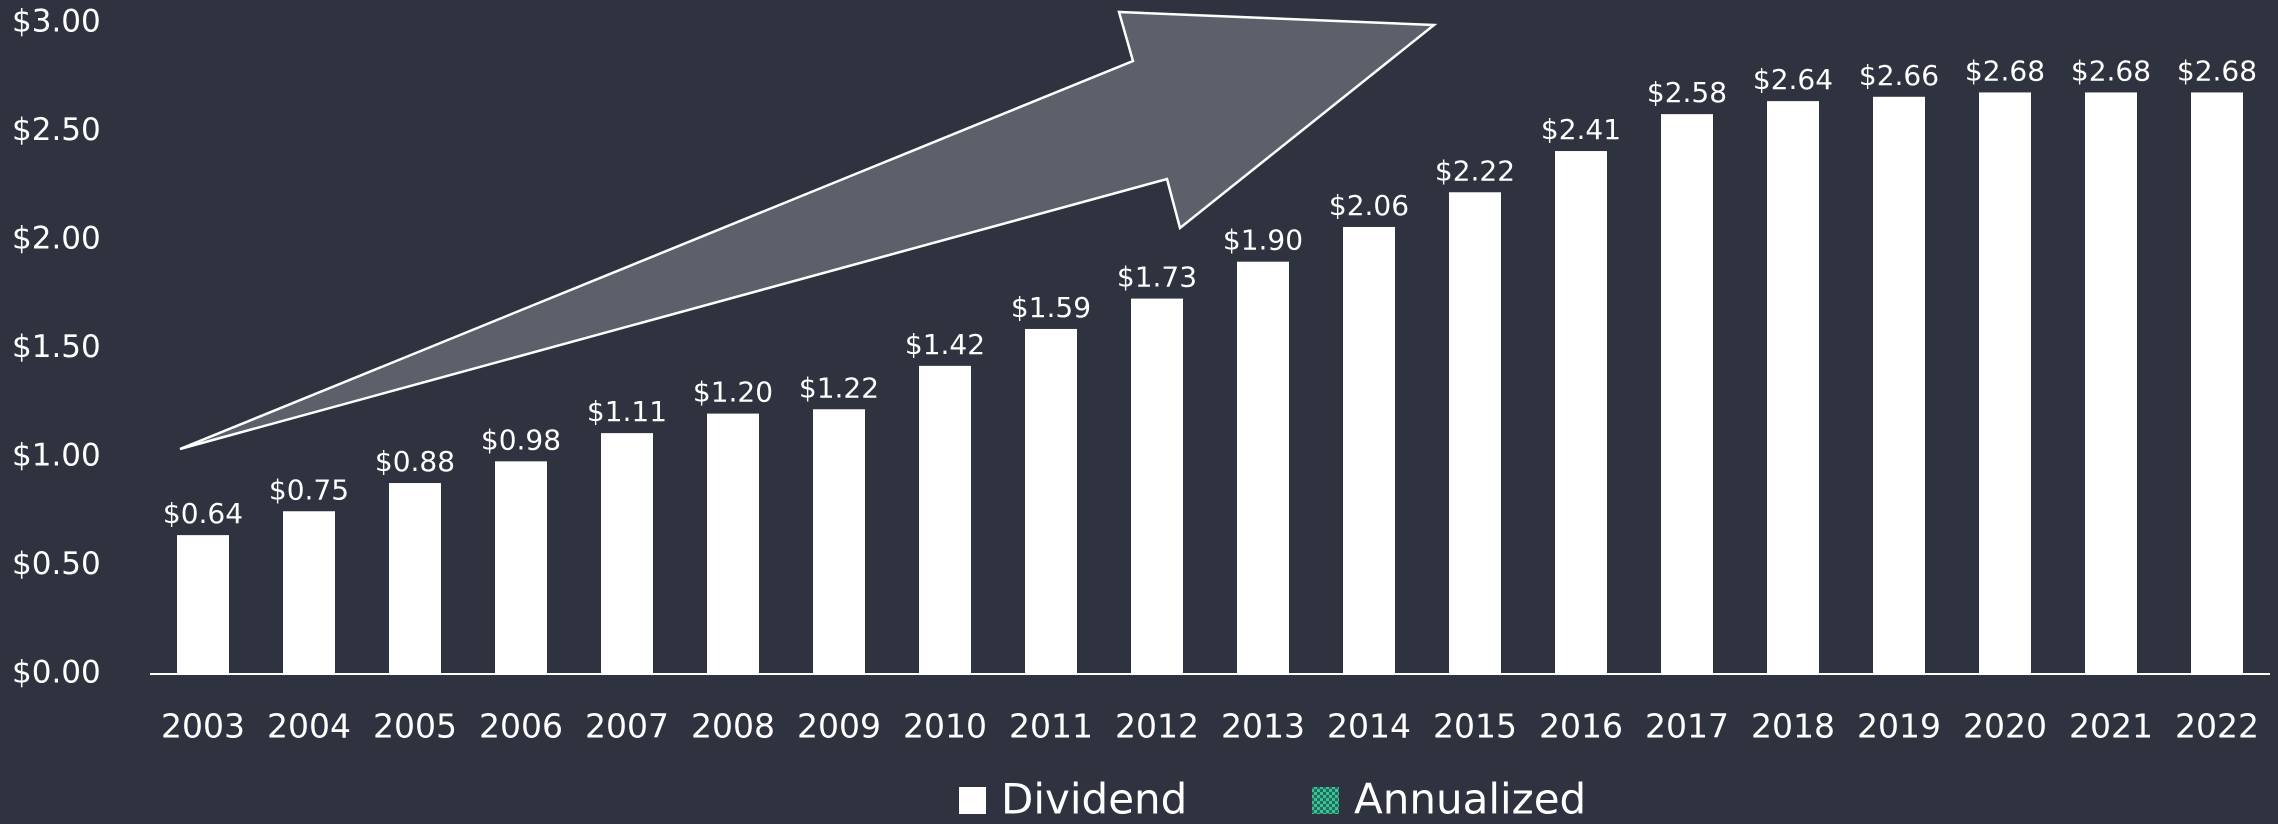 This screenshot has height=824, width=2278. I want to click on y-tick-label: $1.50, so click(56, 347).